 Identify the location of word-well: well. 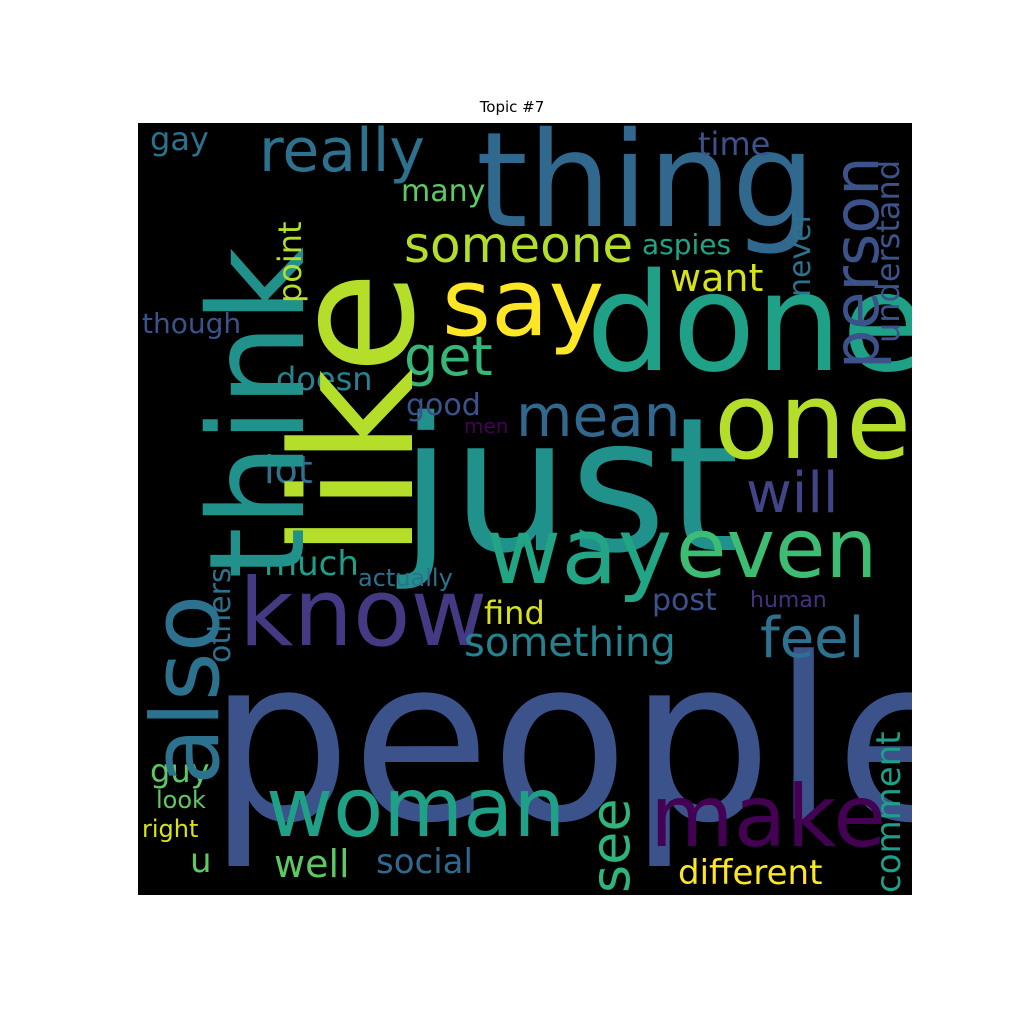
(312, 864).